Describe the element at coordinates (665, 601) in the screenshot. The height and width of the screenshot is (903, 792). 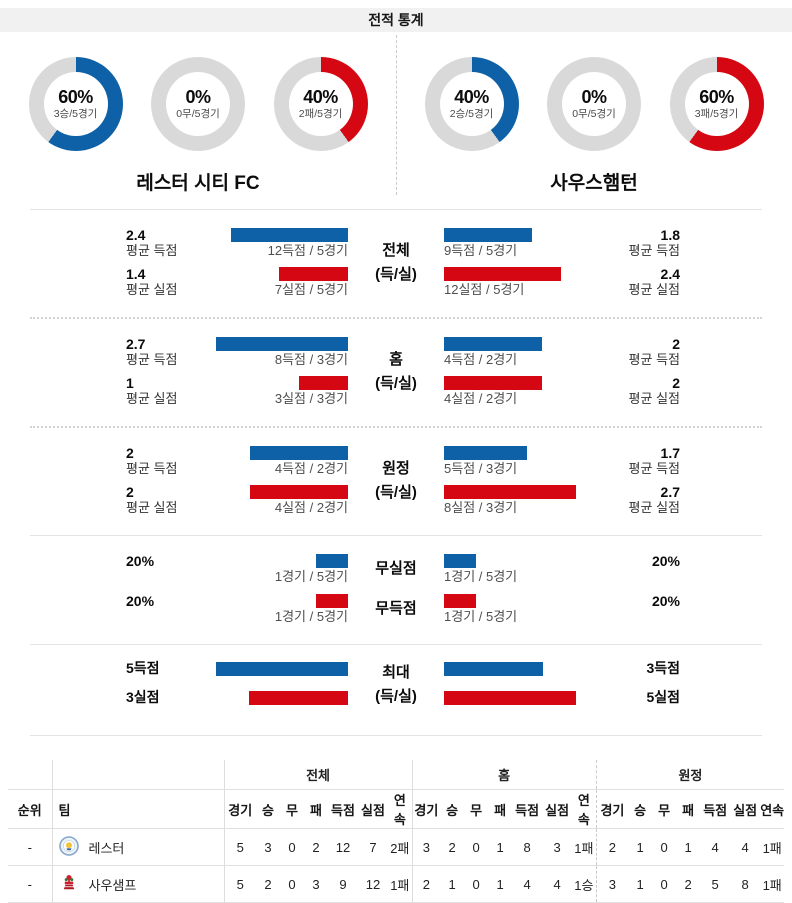
I see `away-scoreless-pct: 20%` at that location.